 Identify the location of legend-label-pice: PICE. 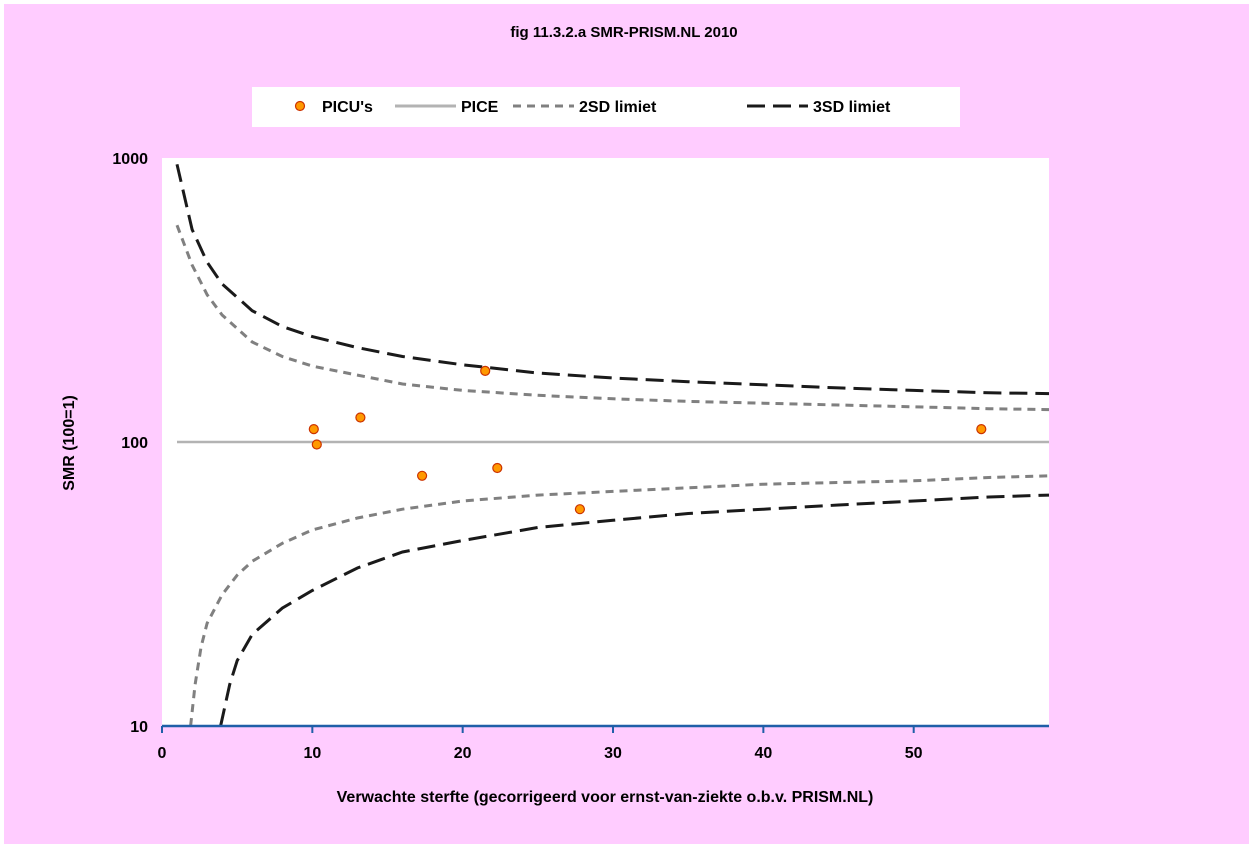
(480, 107).